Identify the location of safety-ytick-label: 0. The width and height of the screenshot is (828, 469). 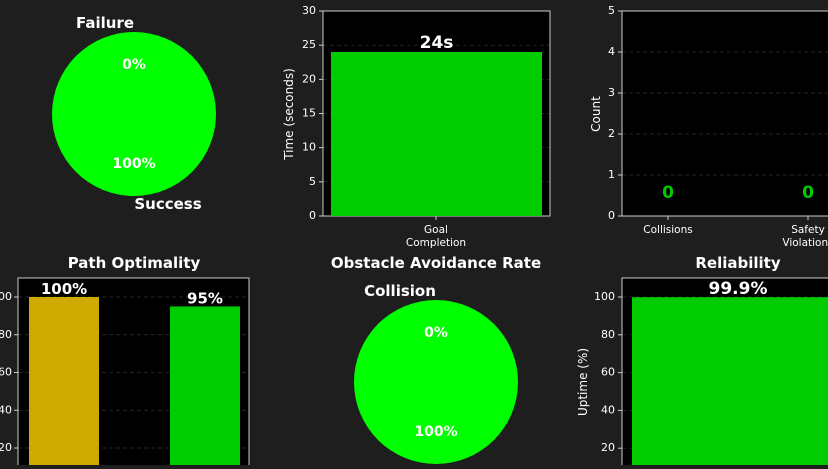
(611, 215).